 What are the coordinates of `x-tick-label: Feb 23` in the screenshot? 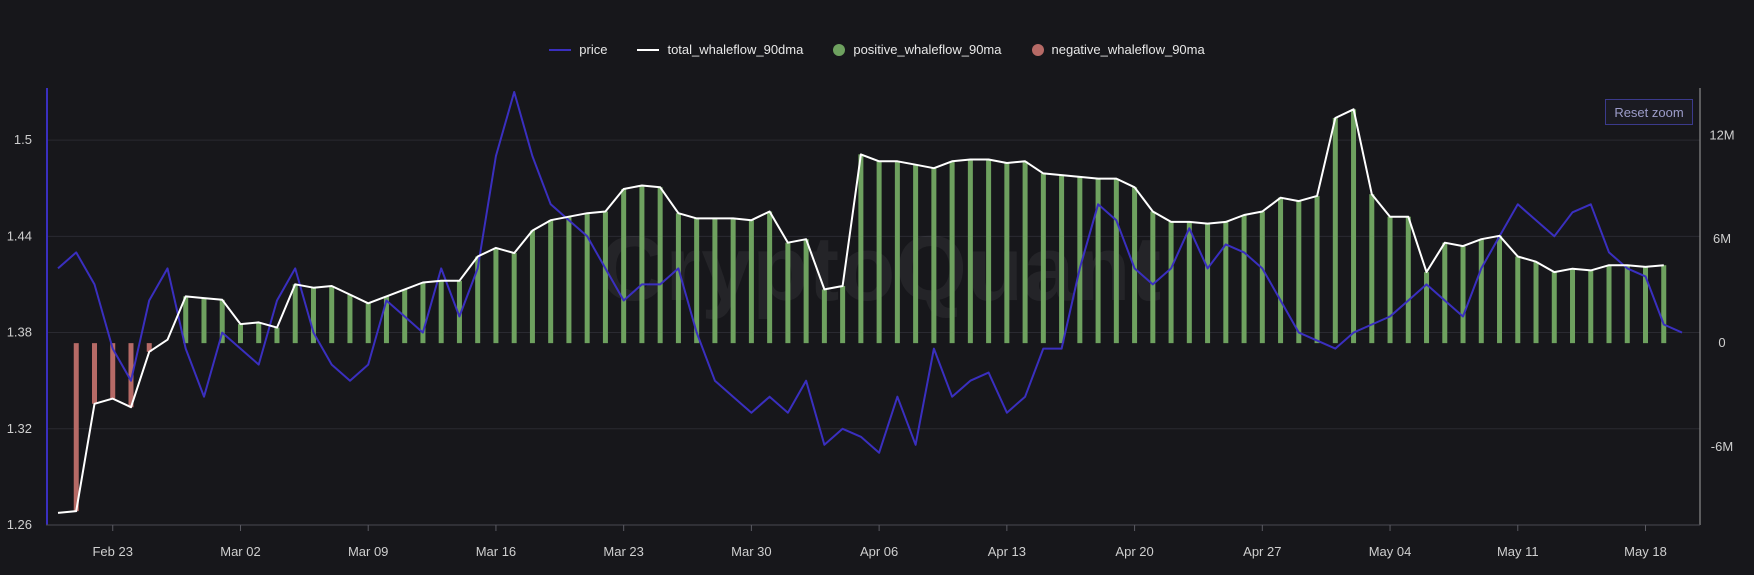 It's located at (112, 551).